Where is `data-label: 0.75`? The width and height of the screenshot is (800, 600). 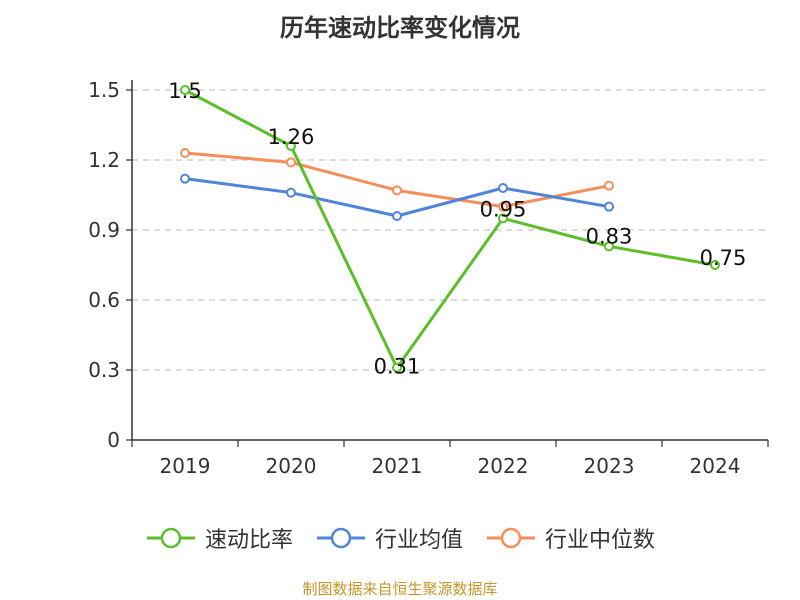 data-label: 0.75 is located at coordinates (723, 258).